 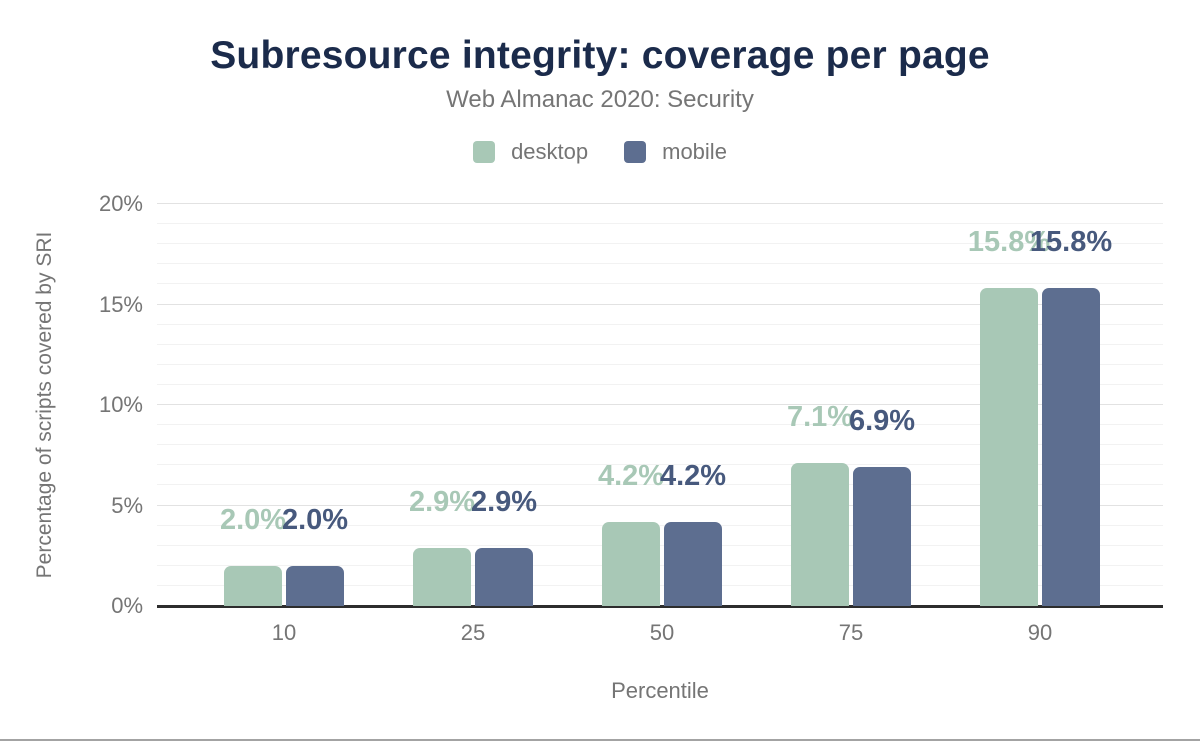 I want to click on bar-mobile-p75, so click(x=882, y=536).